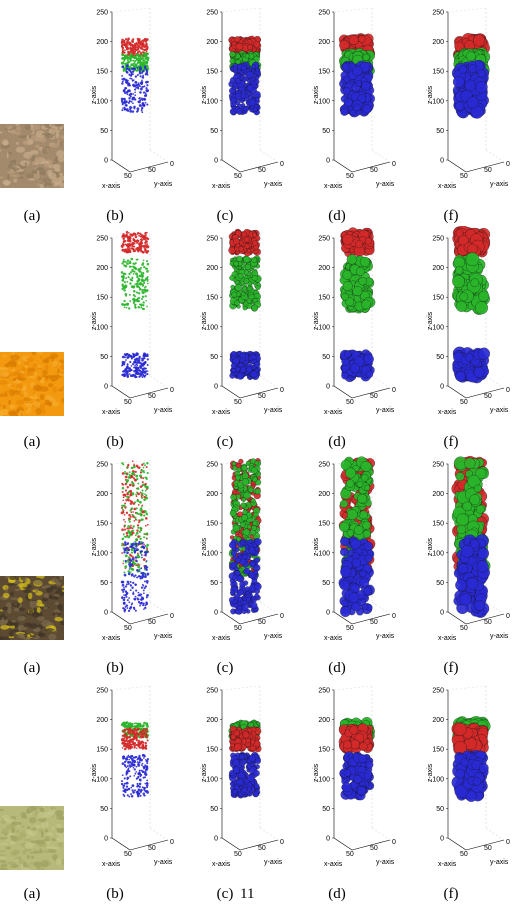 The width and height of the screenshot is (526, 904). Describe the element at coordinates (221, 412) in the screenshot. I see `x-axis-label: x-axis` at that location.